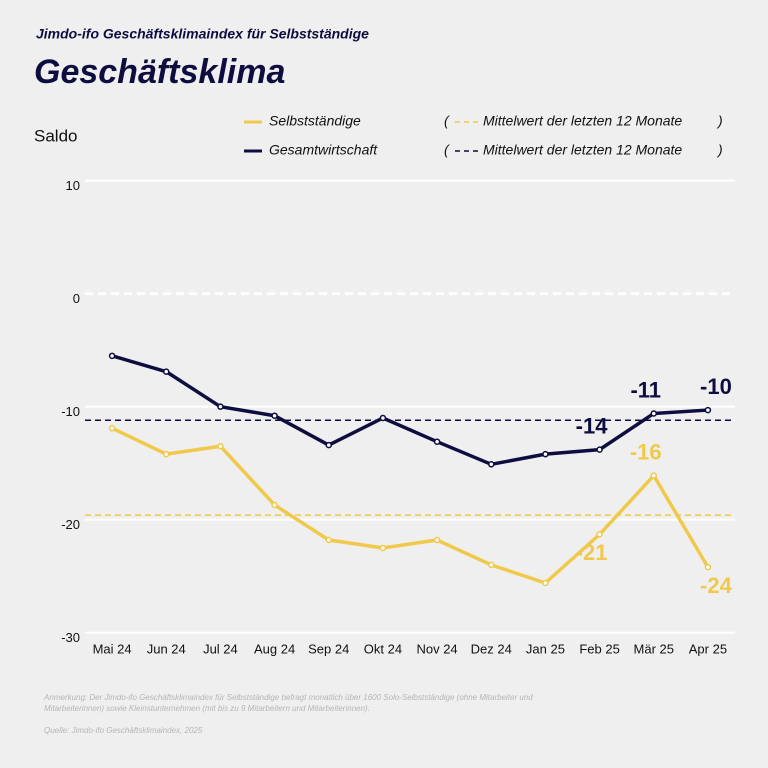  I want to click on value-label: -14, so click(592, 425).